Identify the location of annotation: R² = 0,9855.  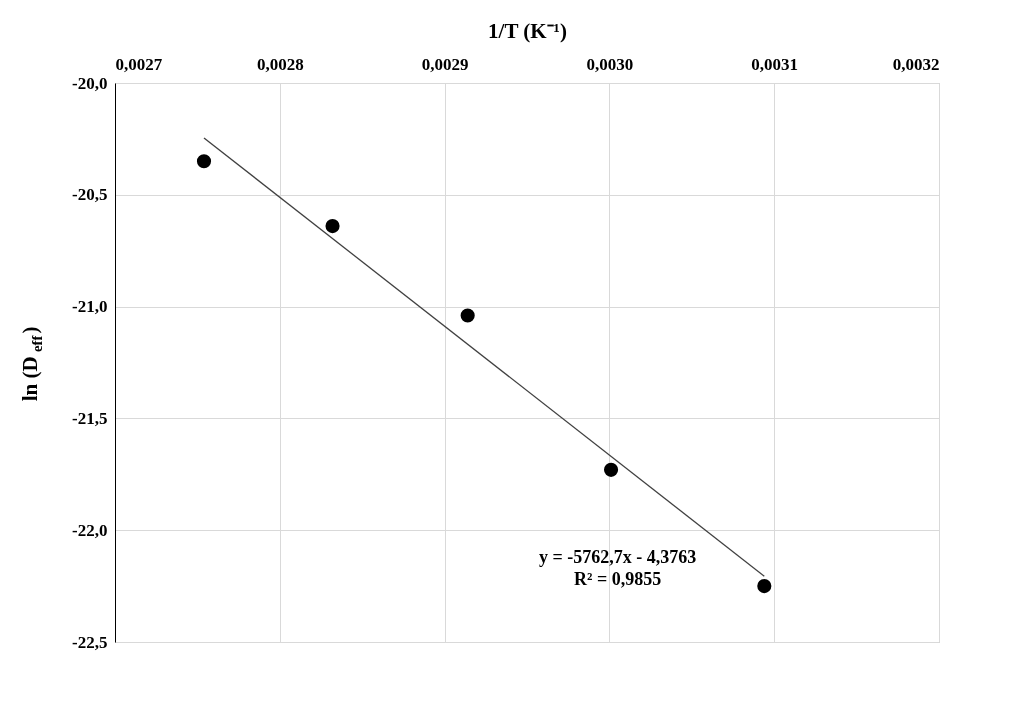
(618, 579).